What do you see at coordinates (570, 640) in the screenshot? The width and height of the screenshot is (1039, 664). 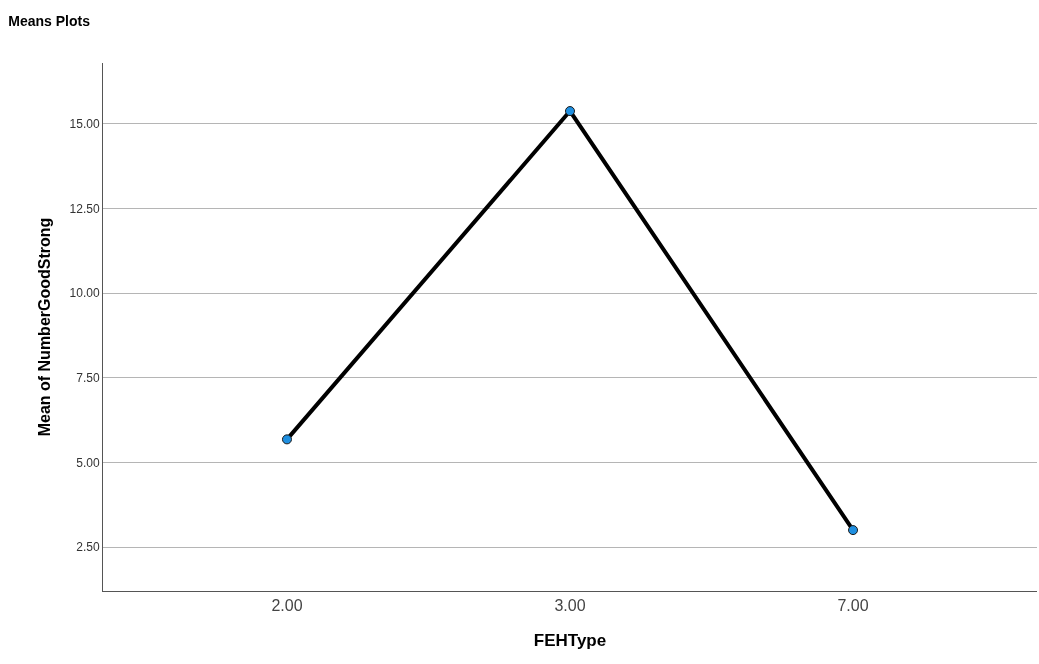 I see `x-axis-title: FEHType` at bounding box center [570, 640].